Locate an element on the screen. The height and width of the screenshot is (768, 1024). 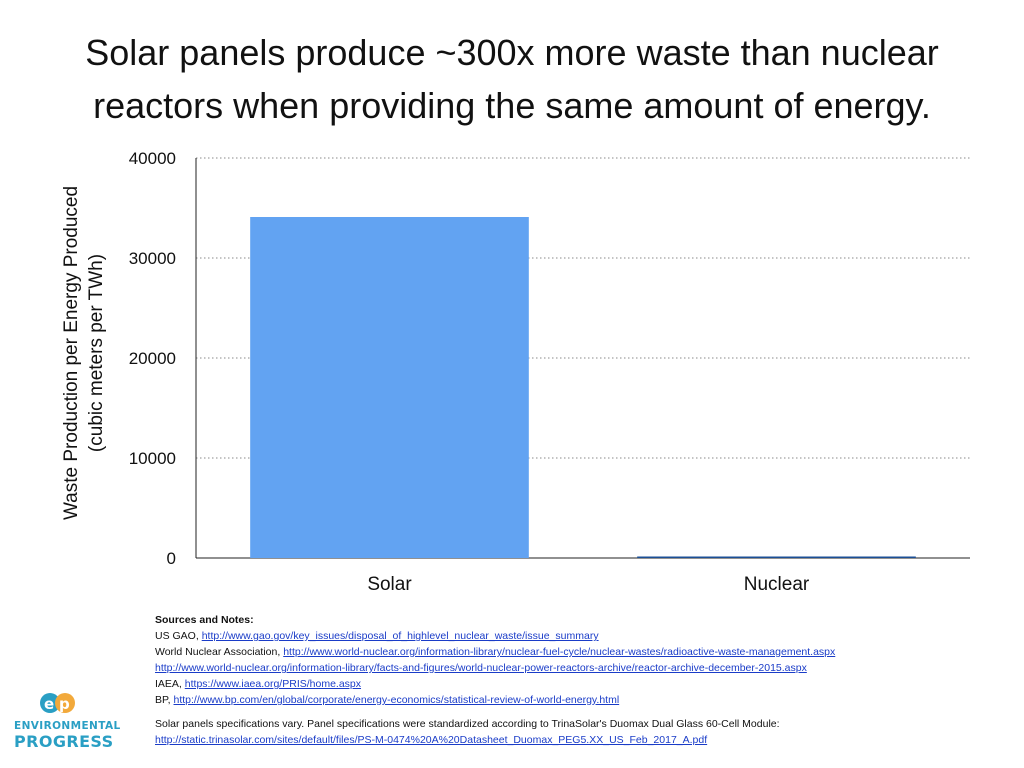
x-category-label: Nuclear is located at coordinates (777, 584).